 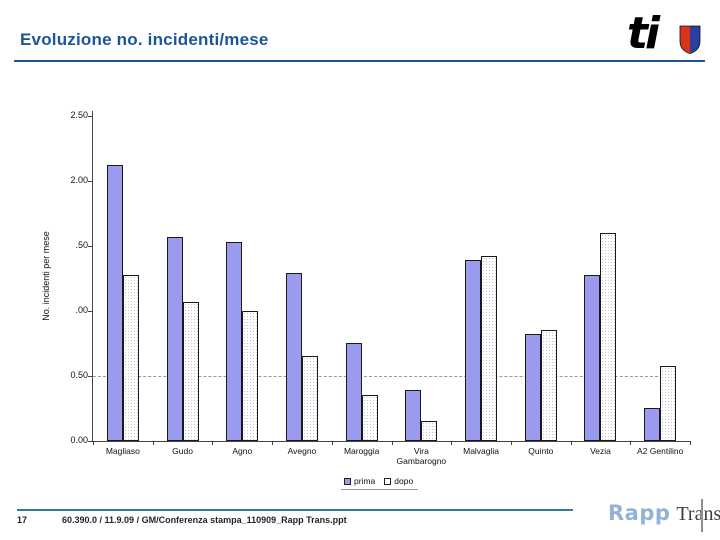 What do you see at coordinates (79, 440) in the screenshot?
I see `y-tick-label: 0.00` at bounding box center [79, 440].